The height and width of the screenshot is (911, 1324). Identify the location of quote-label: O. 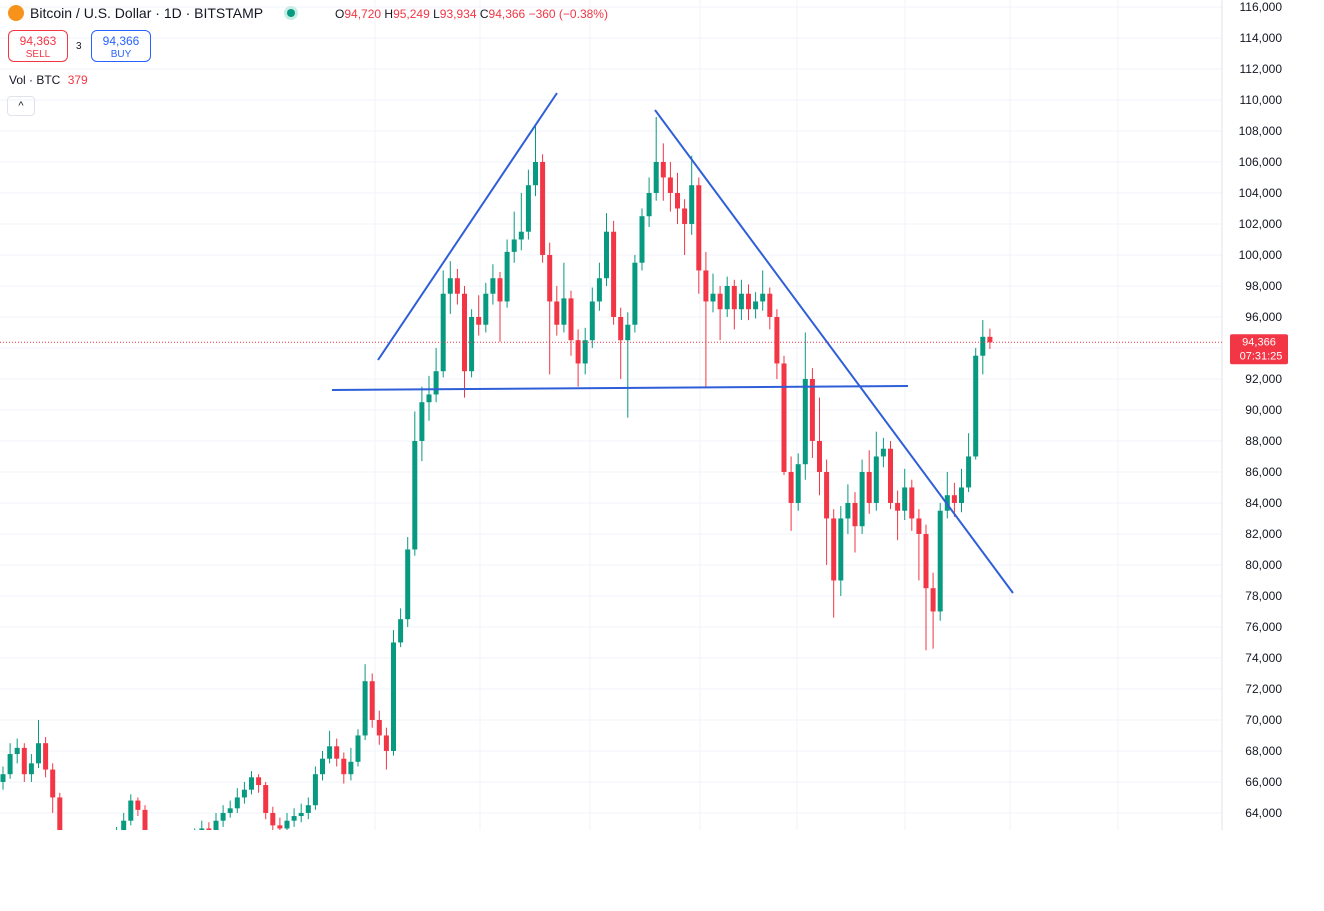
(340, 14).